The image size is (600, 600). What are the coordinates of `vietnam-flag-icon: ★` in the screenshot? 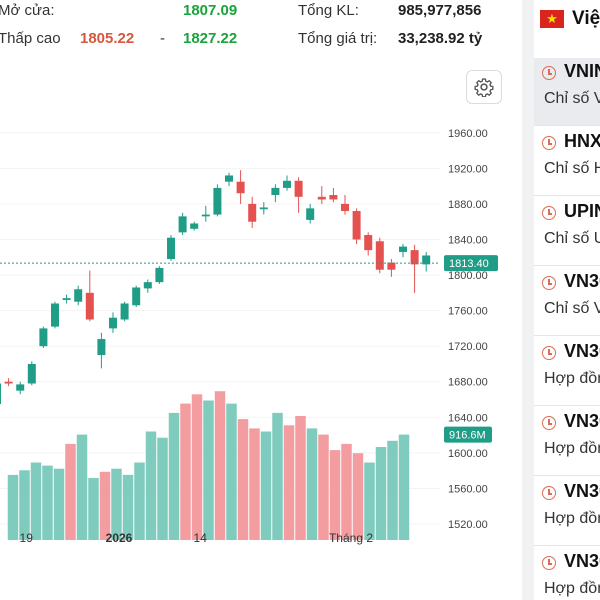 It's located at (552, 19).